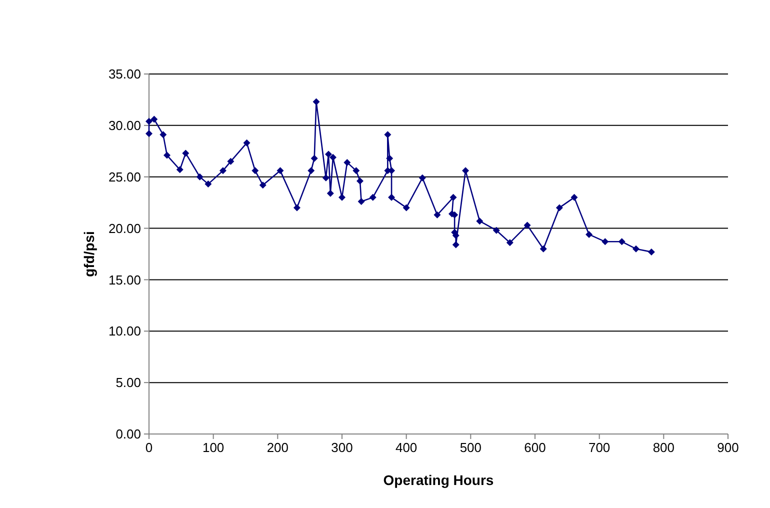  What do you see at coordinates (124, 176) in the screenshot?
I see `y-tick-label: 25.00` at bounding box center [124, 176].